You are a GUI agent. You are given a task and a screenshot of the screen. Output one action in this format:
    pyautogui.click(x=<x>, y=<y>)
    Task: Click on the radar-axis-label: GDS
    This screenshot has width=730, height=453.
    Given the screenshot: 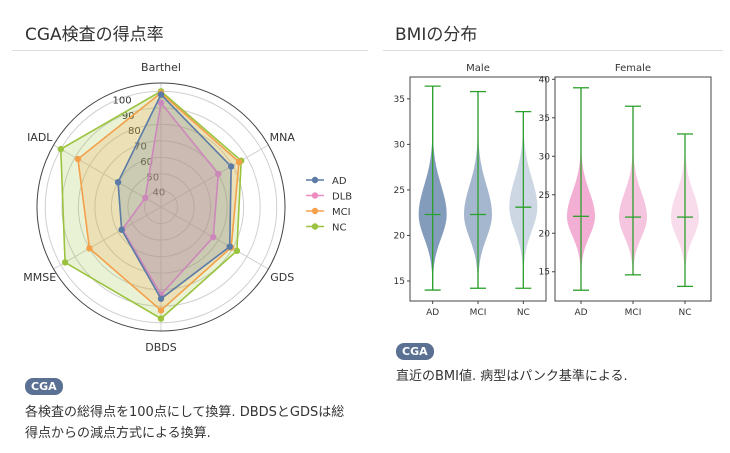 What is the action you would take?
    pyautogui.click(x=282, y=277)
    